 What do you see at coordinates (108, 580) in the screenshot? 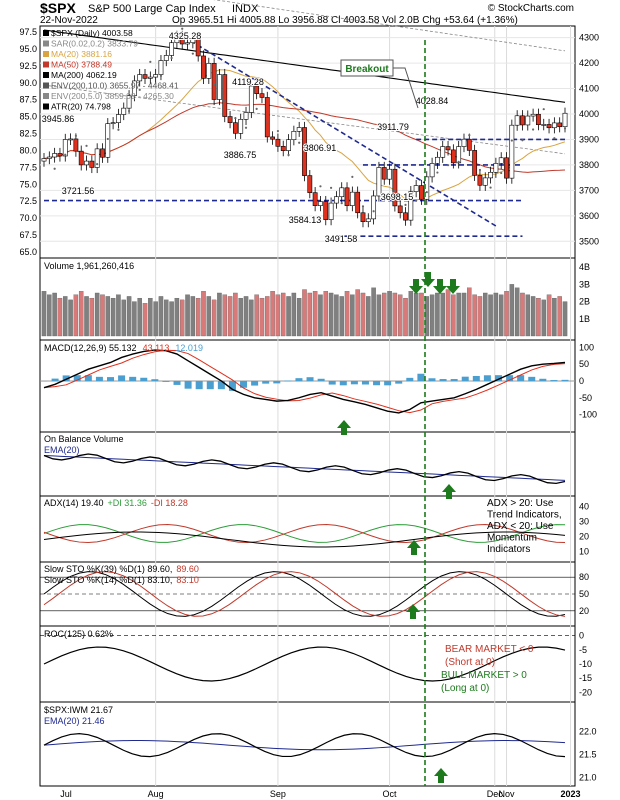
I see `sto-legend-item: Slow STO %K(14) %D(1) 83.10,` at bounding box center [108, 580].